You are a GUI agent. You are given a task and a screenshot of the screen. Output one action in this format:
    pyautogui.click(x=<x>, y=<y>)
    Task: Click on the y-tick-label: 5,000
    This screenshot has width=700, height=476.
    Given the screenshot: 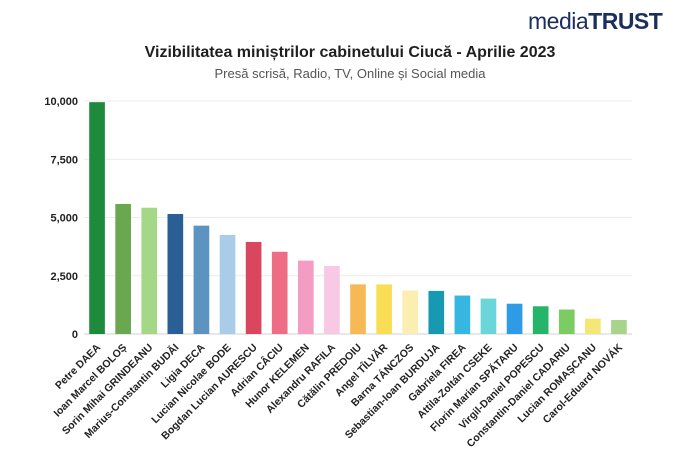 What is the action you would take?
    pyautogui.click(x=64, y=219)
    